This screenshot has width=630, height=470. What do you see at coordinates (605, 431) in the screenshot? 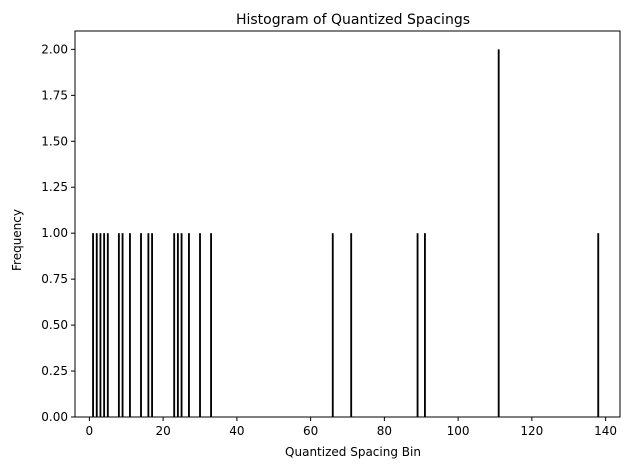
I see `x-tick-label: 140` at bounding box center [605, 431].